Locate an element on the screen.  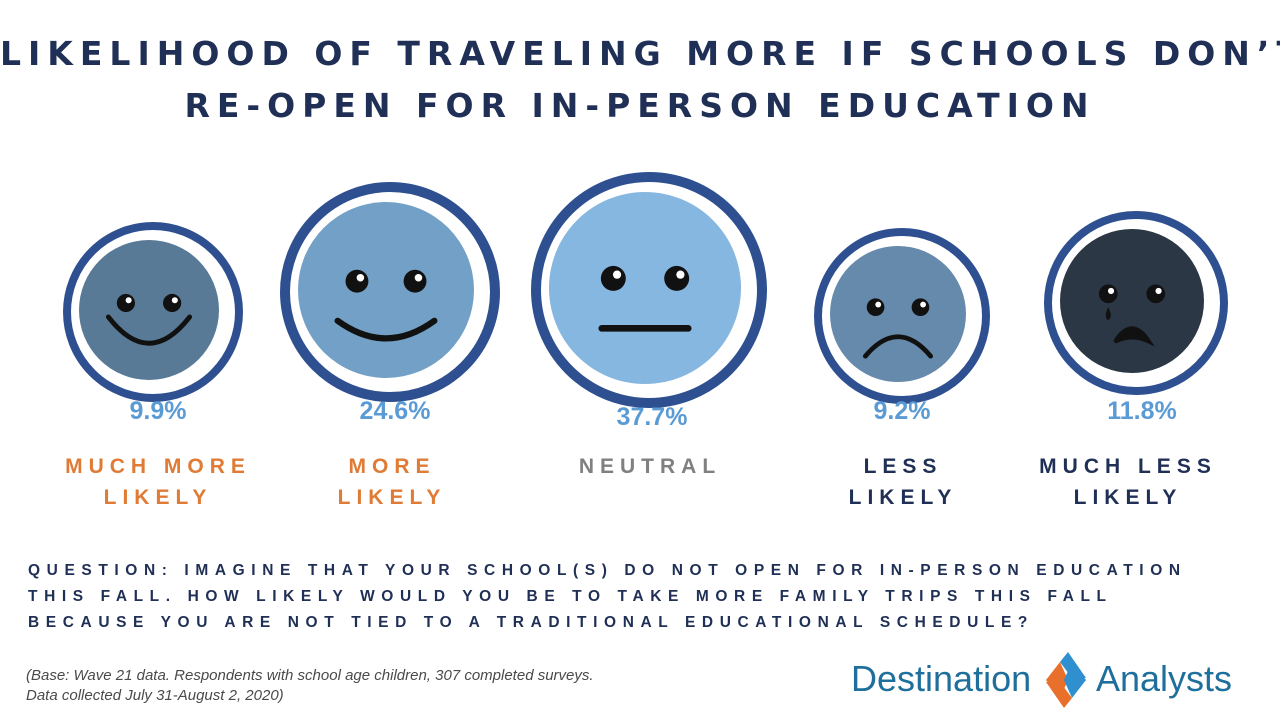
category-label-more-likely: MORE LIKELY is located at coordinates (392, 482).